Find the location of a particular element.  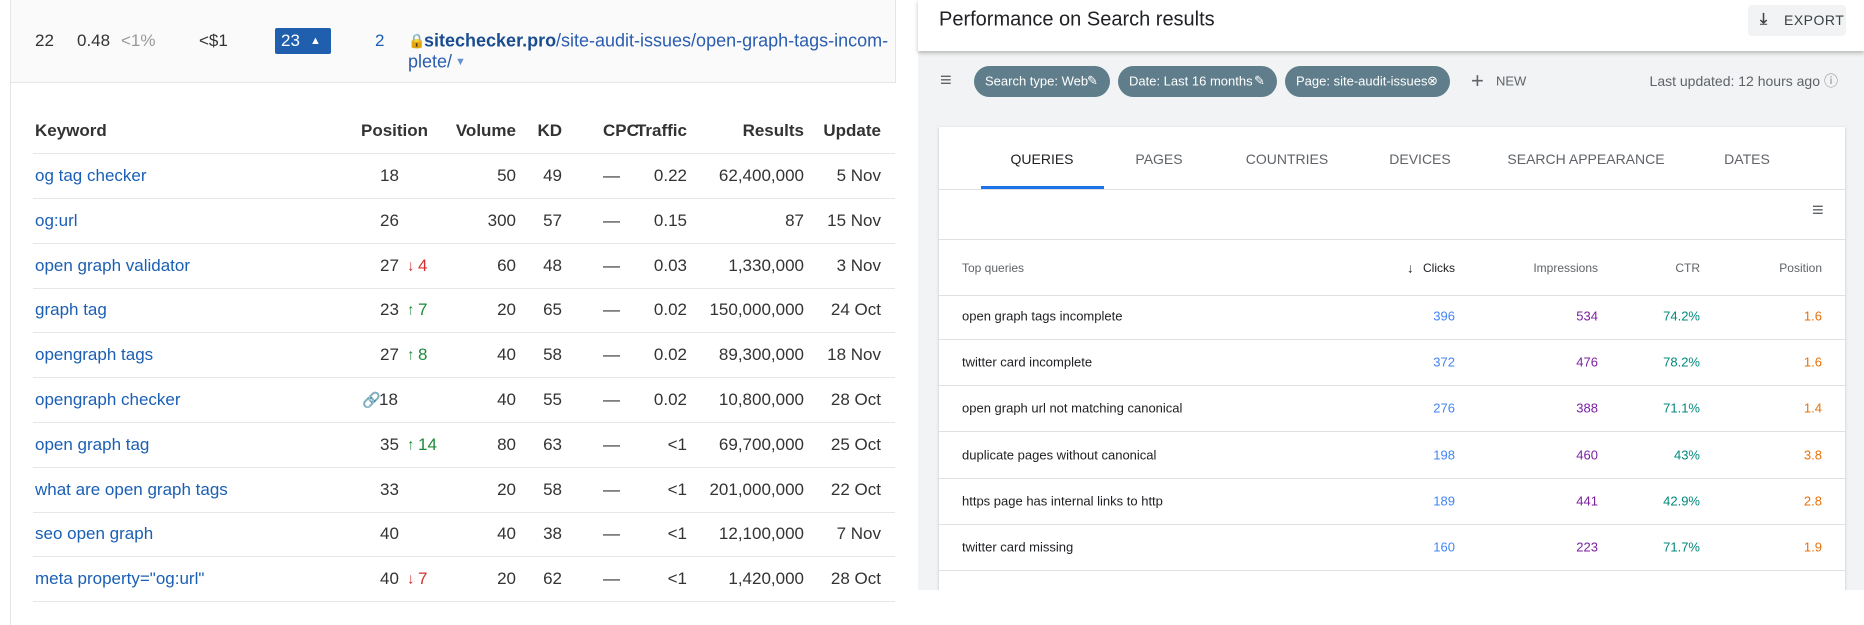

query: open graph tags incomplete is located at coordinates (1042, 316).